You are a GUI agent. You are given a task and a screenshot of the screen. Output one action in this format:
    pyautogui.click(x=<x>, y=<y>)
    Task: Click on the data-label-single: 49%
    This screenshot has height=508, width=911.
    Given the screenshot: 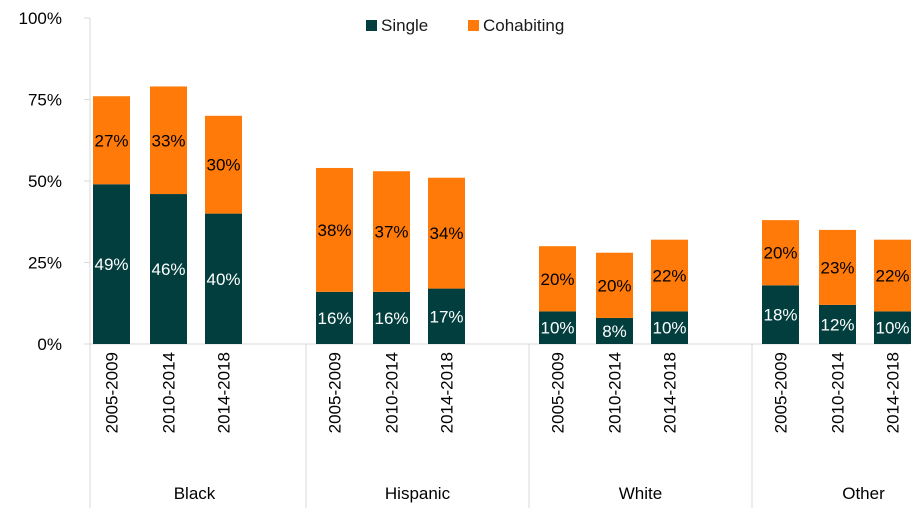 What is the action you would take?
    pyautogui.click(x=111, y=264)
    